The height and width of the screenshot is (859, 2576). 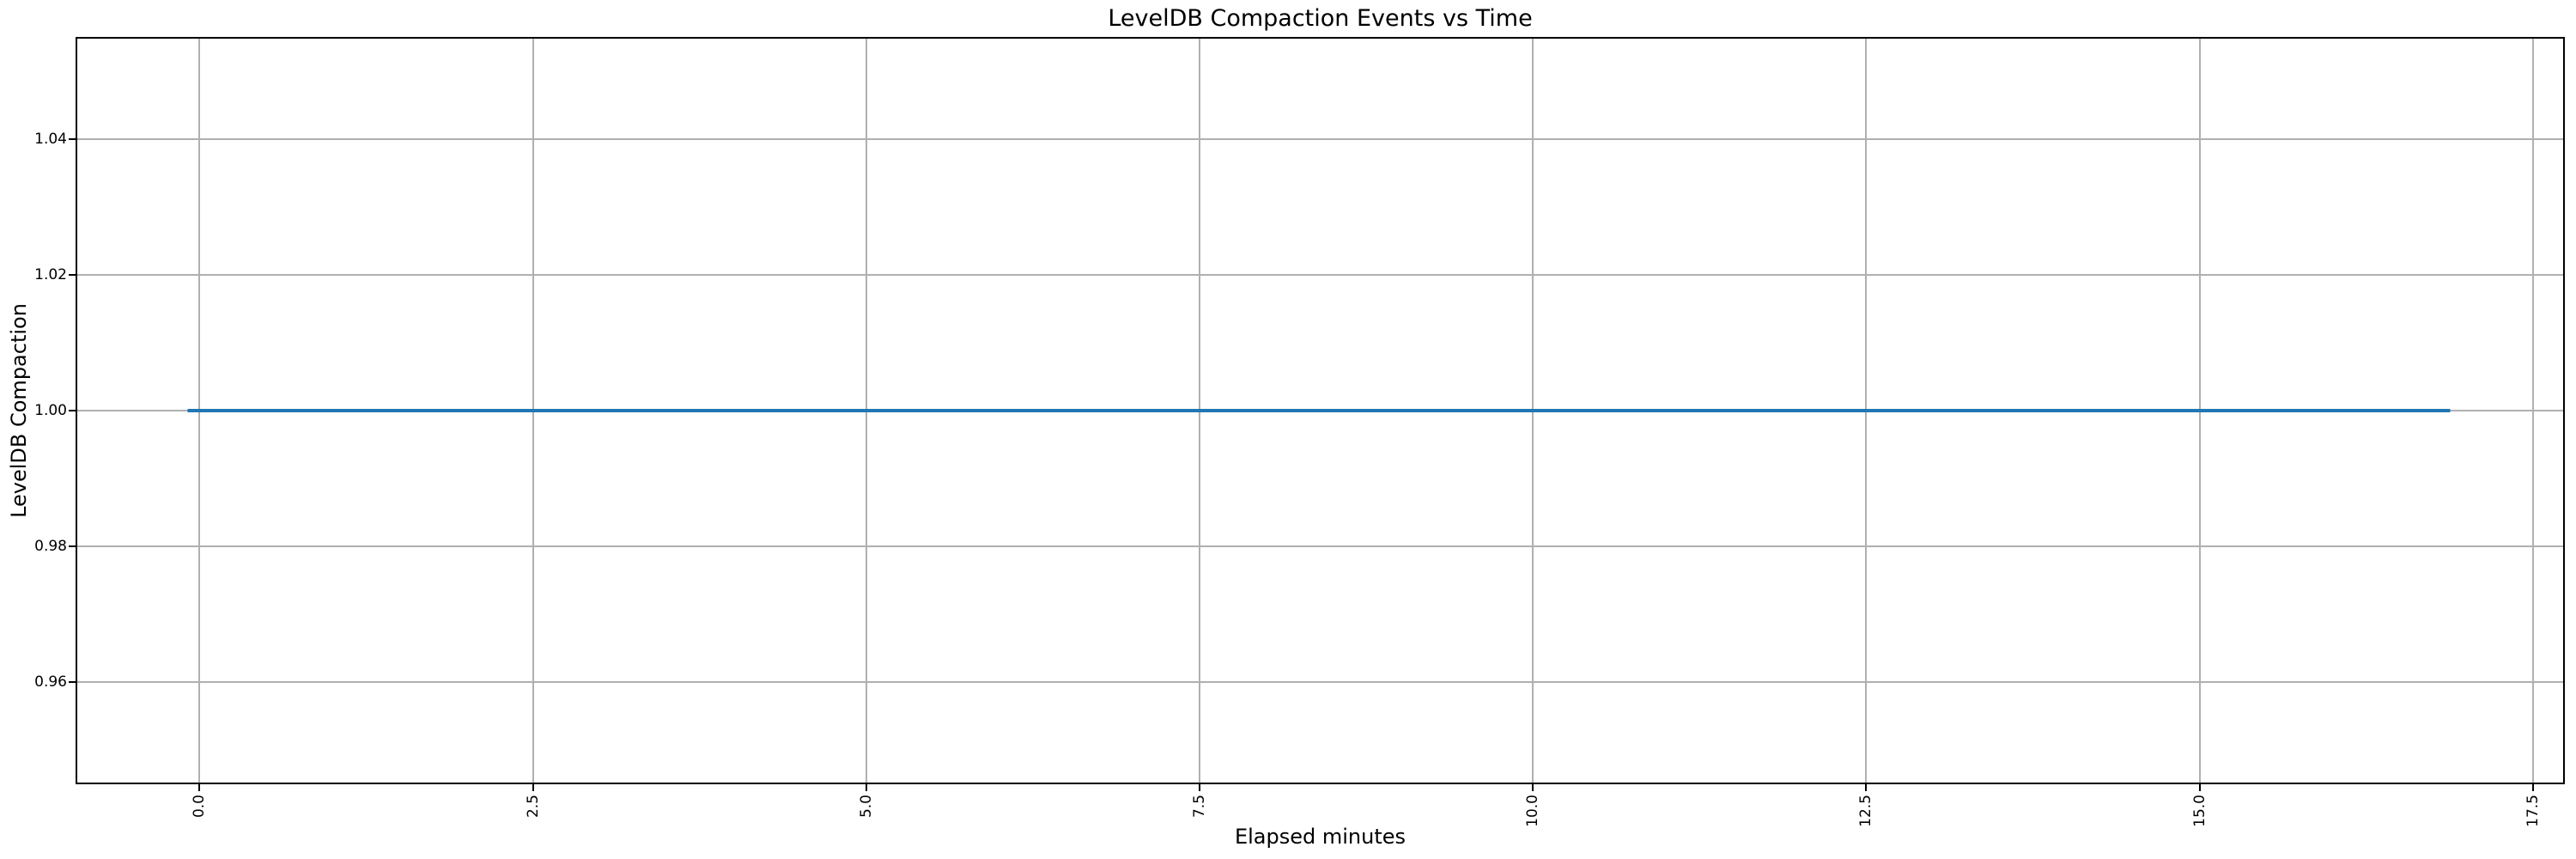 What do you see at coordinates (19, 411) in the screenshot?
I see `y-axis-label: LevelDB Compaction` at bounding box center [19, 411].